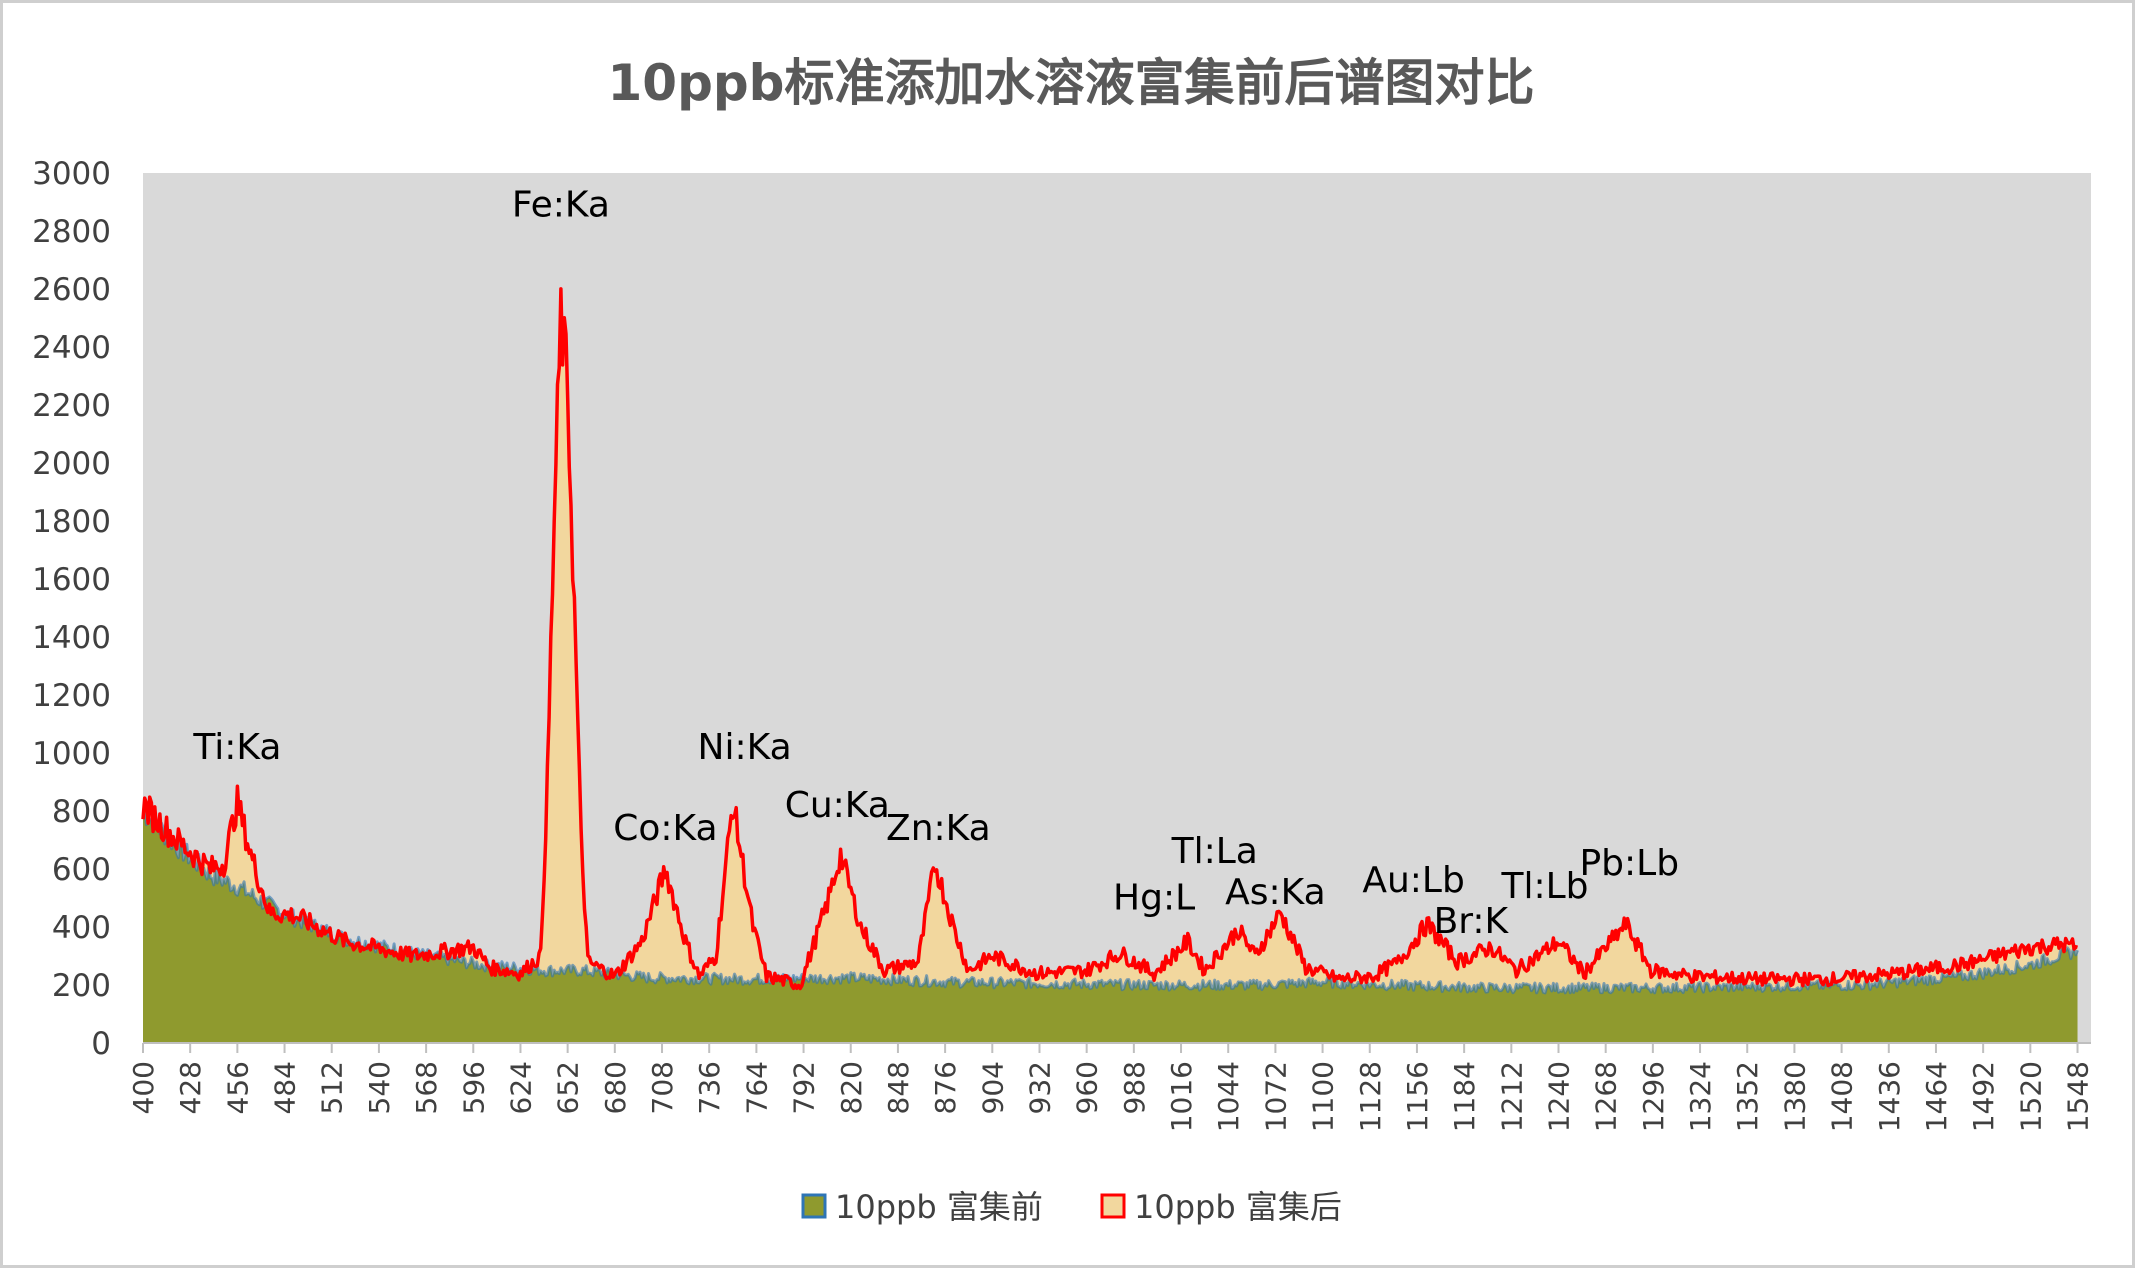  I want to click on x-tick-label: 484, so click(285, 1087).